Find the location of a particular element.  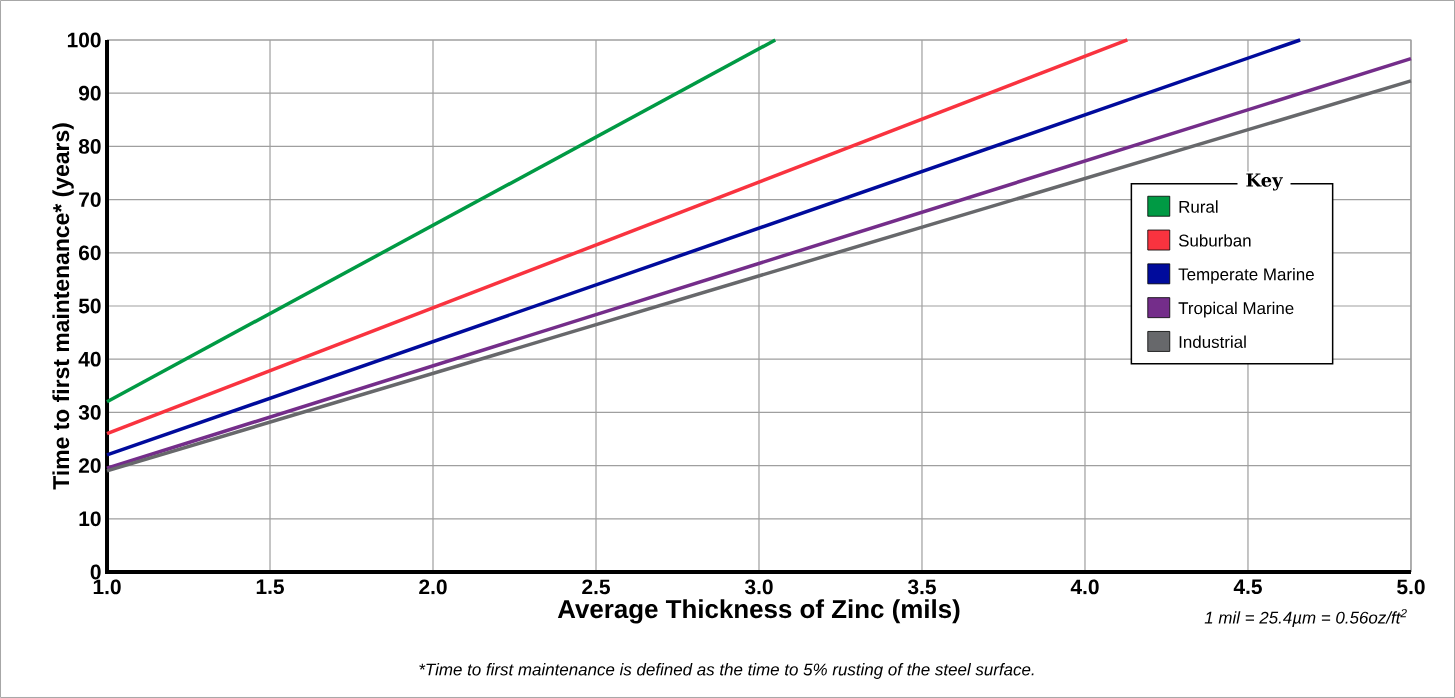

y-tick-label: 0 is located at coordinates (95, 572).